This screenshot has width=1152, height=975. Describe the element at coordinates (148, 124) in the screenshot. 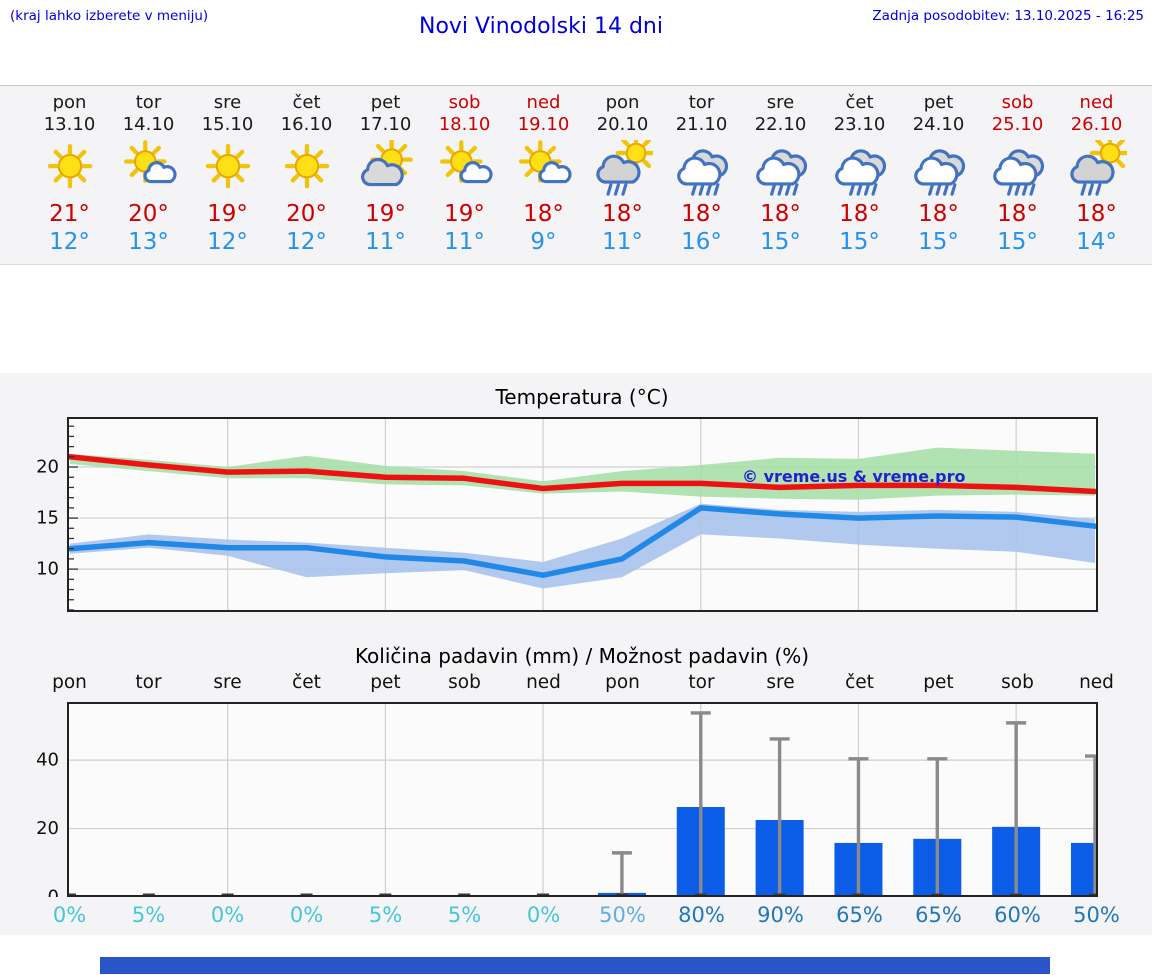

I see `day-date: 14.10` at that location.